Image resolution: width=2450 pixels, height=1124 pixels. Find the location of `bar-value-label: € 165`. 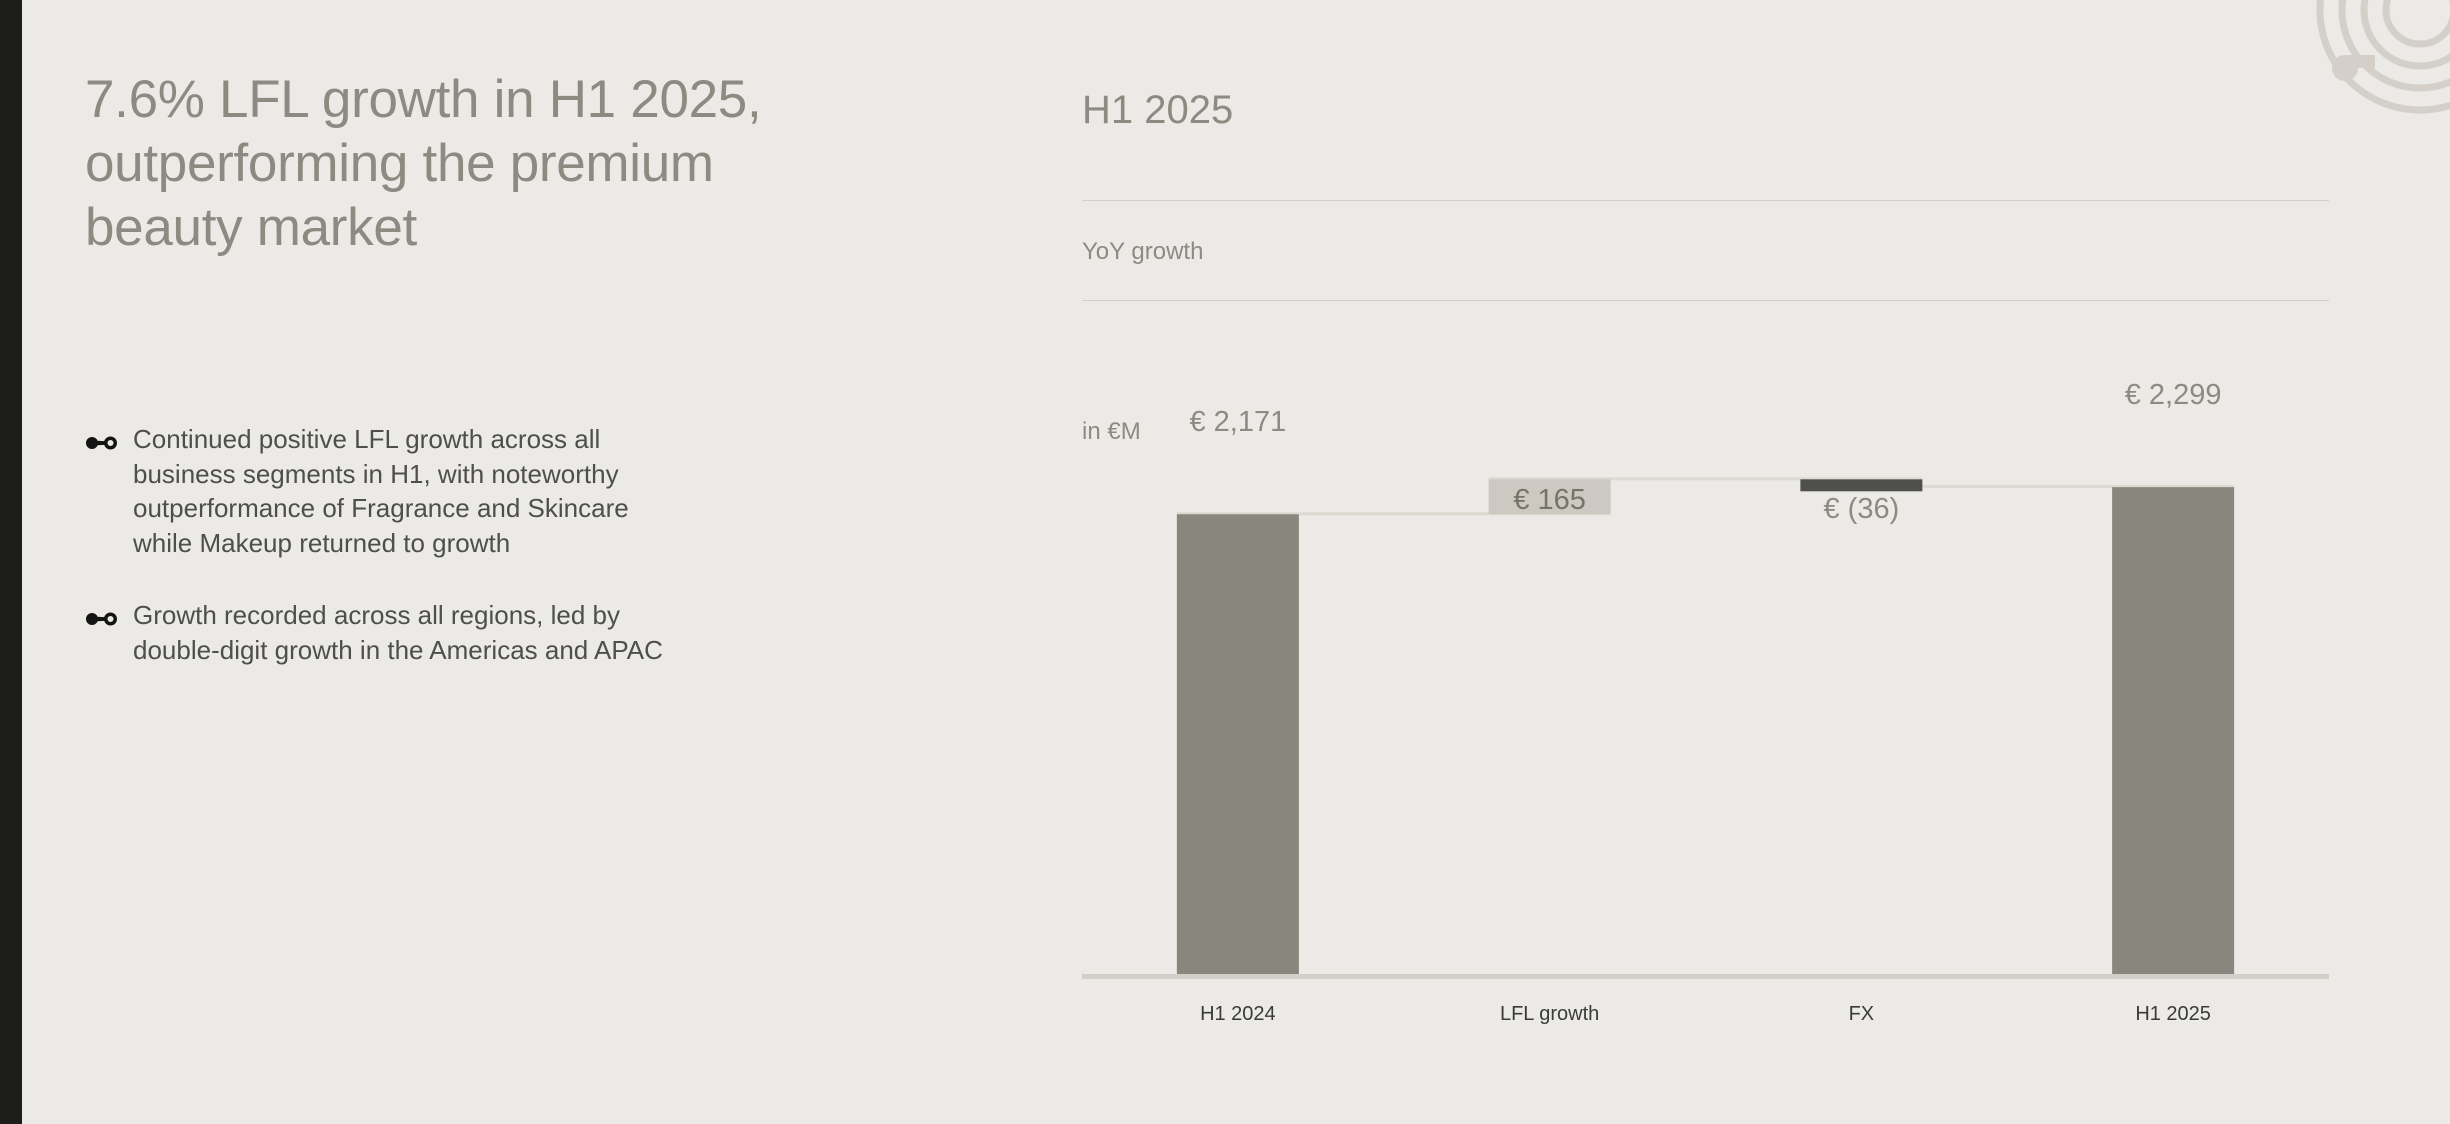

bar-value-label: € 165 is located at coordinates (1549, 500).